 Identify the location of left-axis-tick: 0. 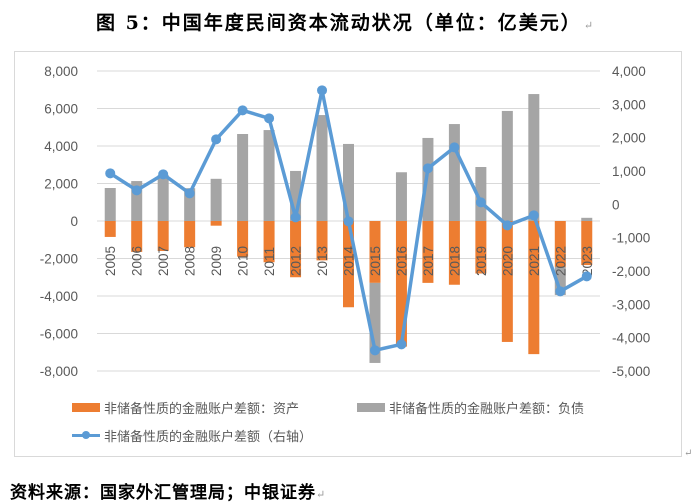
(74, 221).